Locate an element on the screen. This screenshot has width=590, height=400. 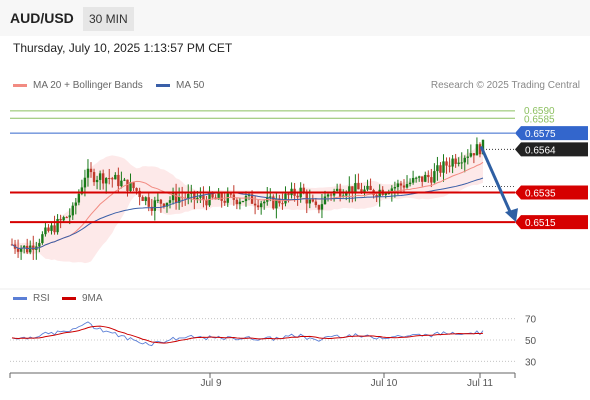
forecast-arrowhead is located at coordinates (511, 215).